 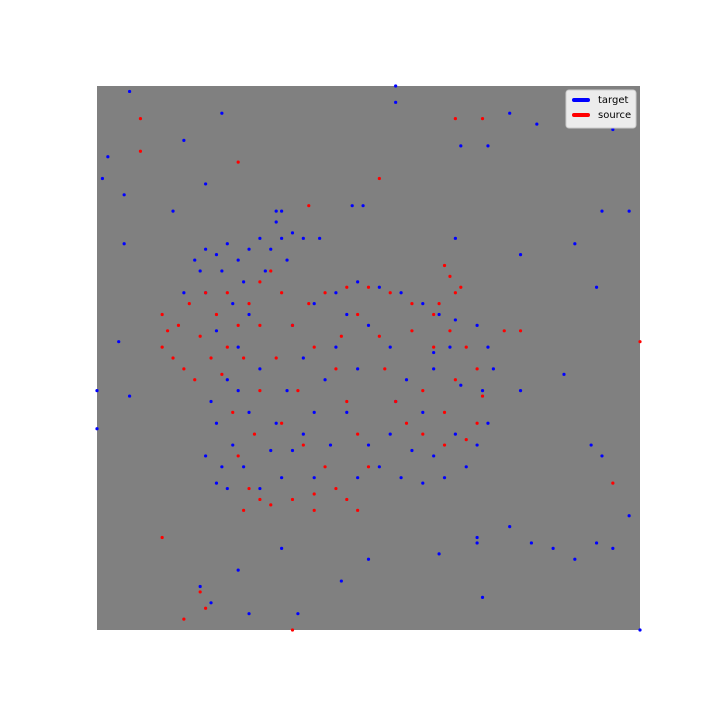 I want to click on legend-label: target, so click(x=613, y=100).